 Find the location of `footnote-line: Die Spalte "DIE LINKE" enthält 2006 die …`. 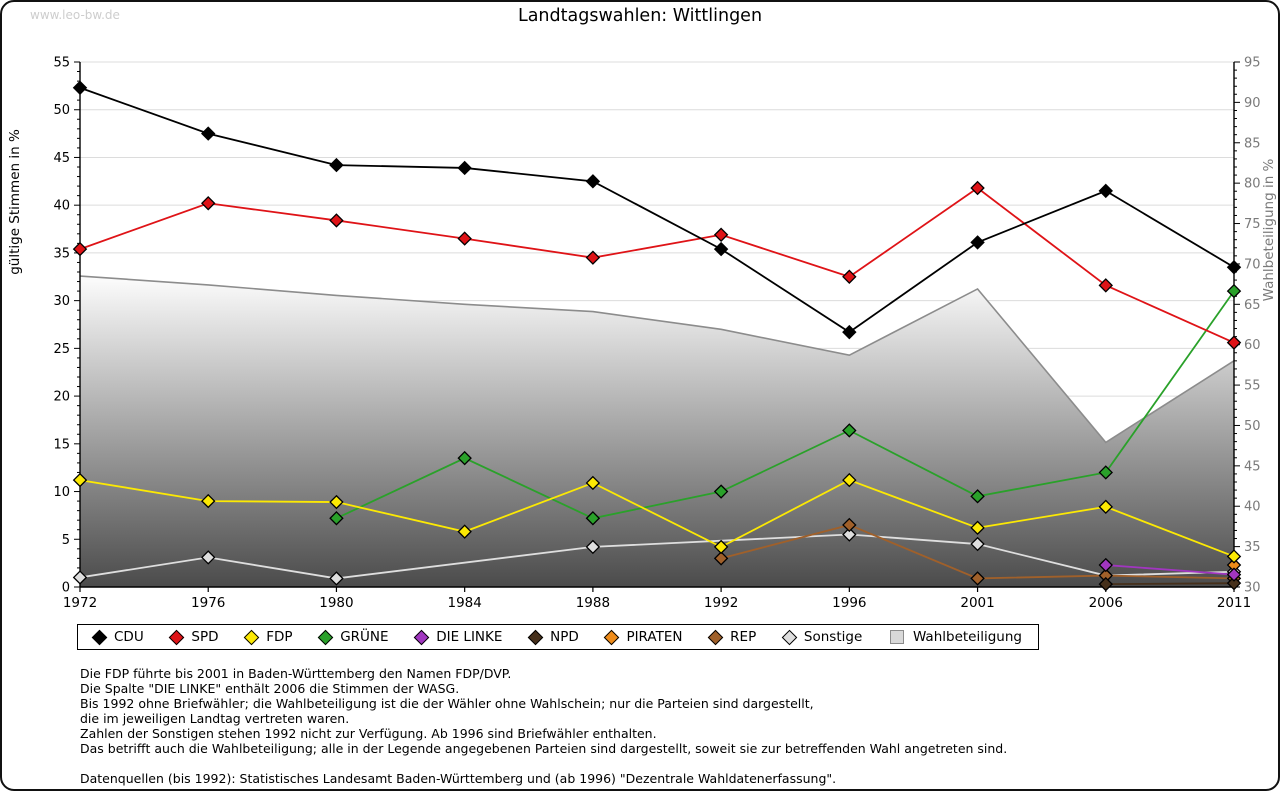

footnote-line: Die Spalte "DIE LINKE" enthält 2006 die … is located at coordinates (270, 688).